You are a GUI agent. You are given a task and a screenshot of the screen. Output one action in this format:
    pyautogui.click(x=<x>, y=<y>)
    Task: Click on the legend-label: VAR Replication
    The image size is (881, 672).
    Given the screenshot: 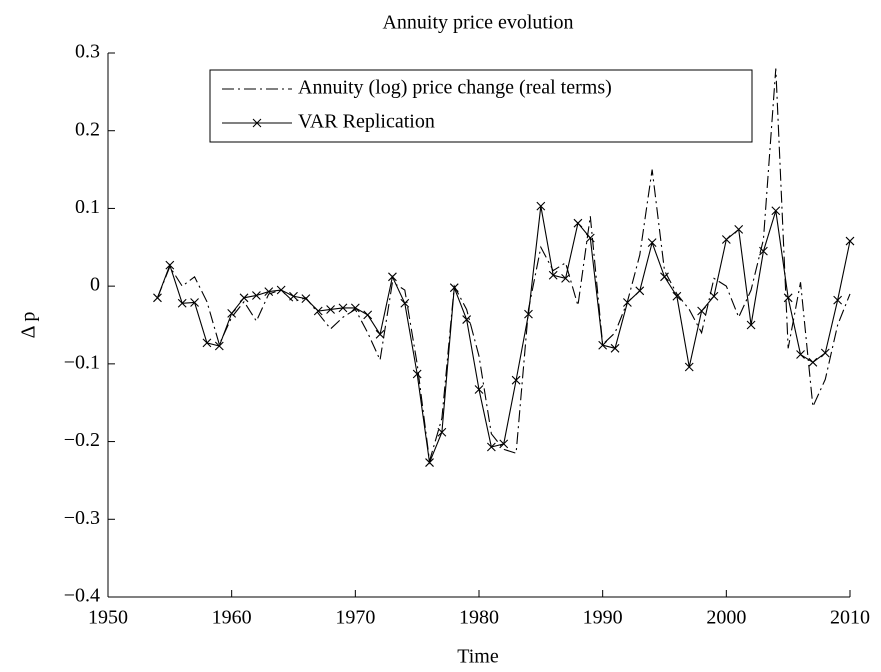 What is the action you would take?
    pyautogui.click(x=366, y=122)
    